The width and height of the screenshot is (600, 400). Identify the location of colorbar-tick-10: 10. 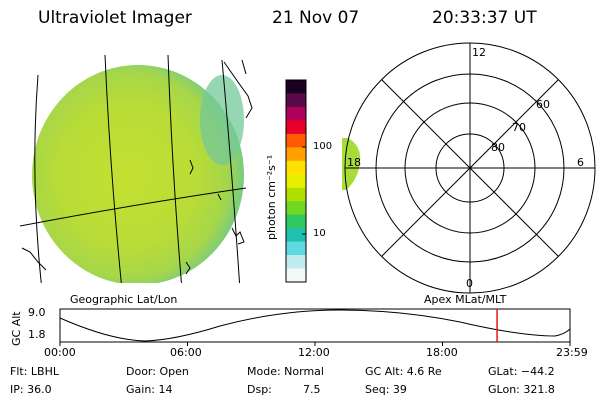
(319, 233).